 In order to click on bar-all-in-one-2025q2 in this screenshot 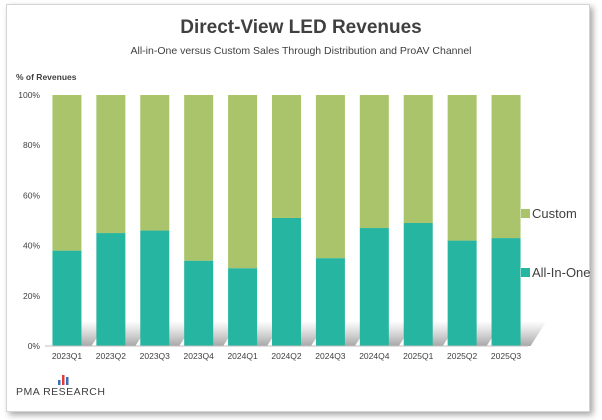, I will do `click(462, 293)`.